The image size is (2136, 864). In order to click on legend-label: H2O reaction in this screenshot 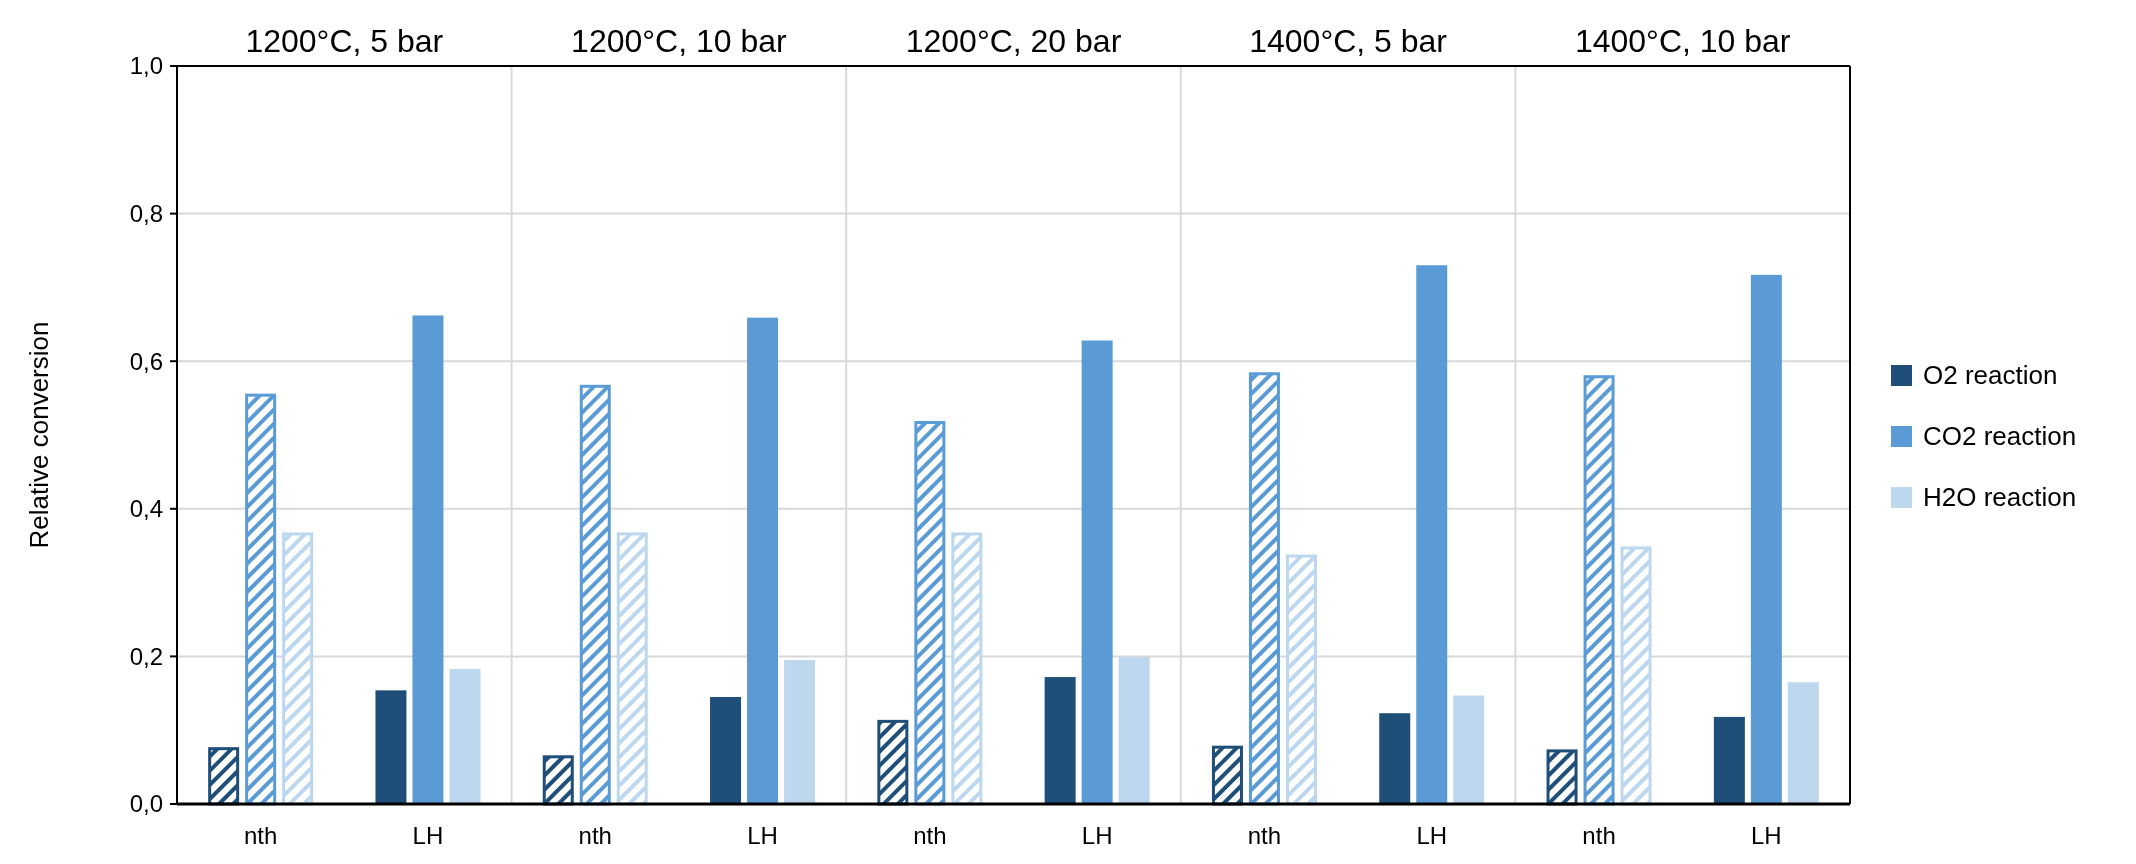, I will do `click(2000, 497)`.